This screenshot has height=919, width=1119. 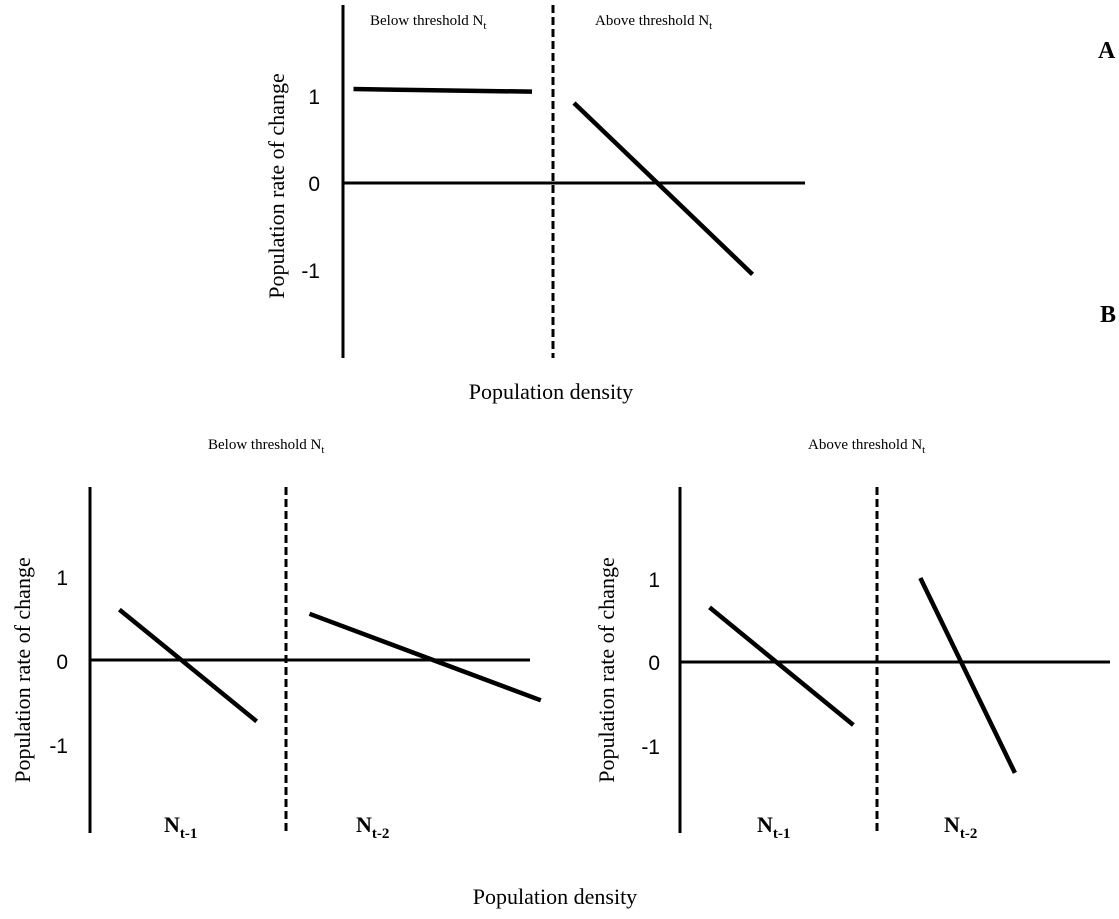 I want to click on panel-b-left-nt2-label: Nt-2, so click(x=372, y=827).